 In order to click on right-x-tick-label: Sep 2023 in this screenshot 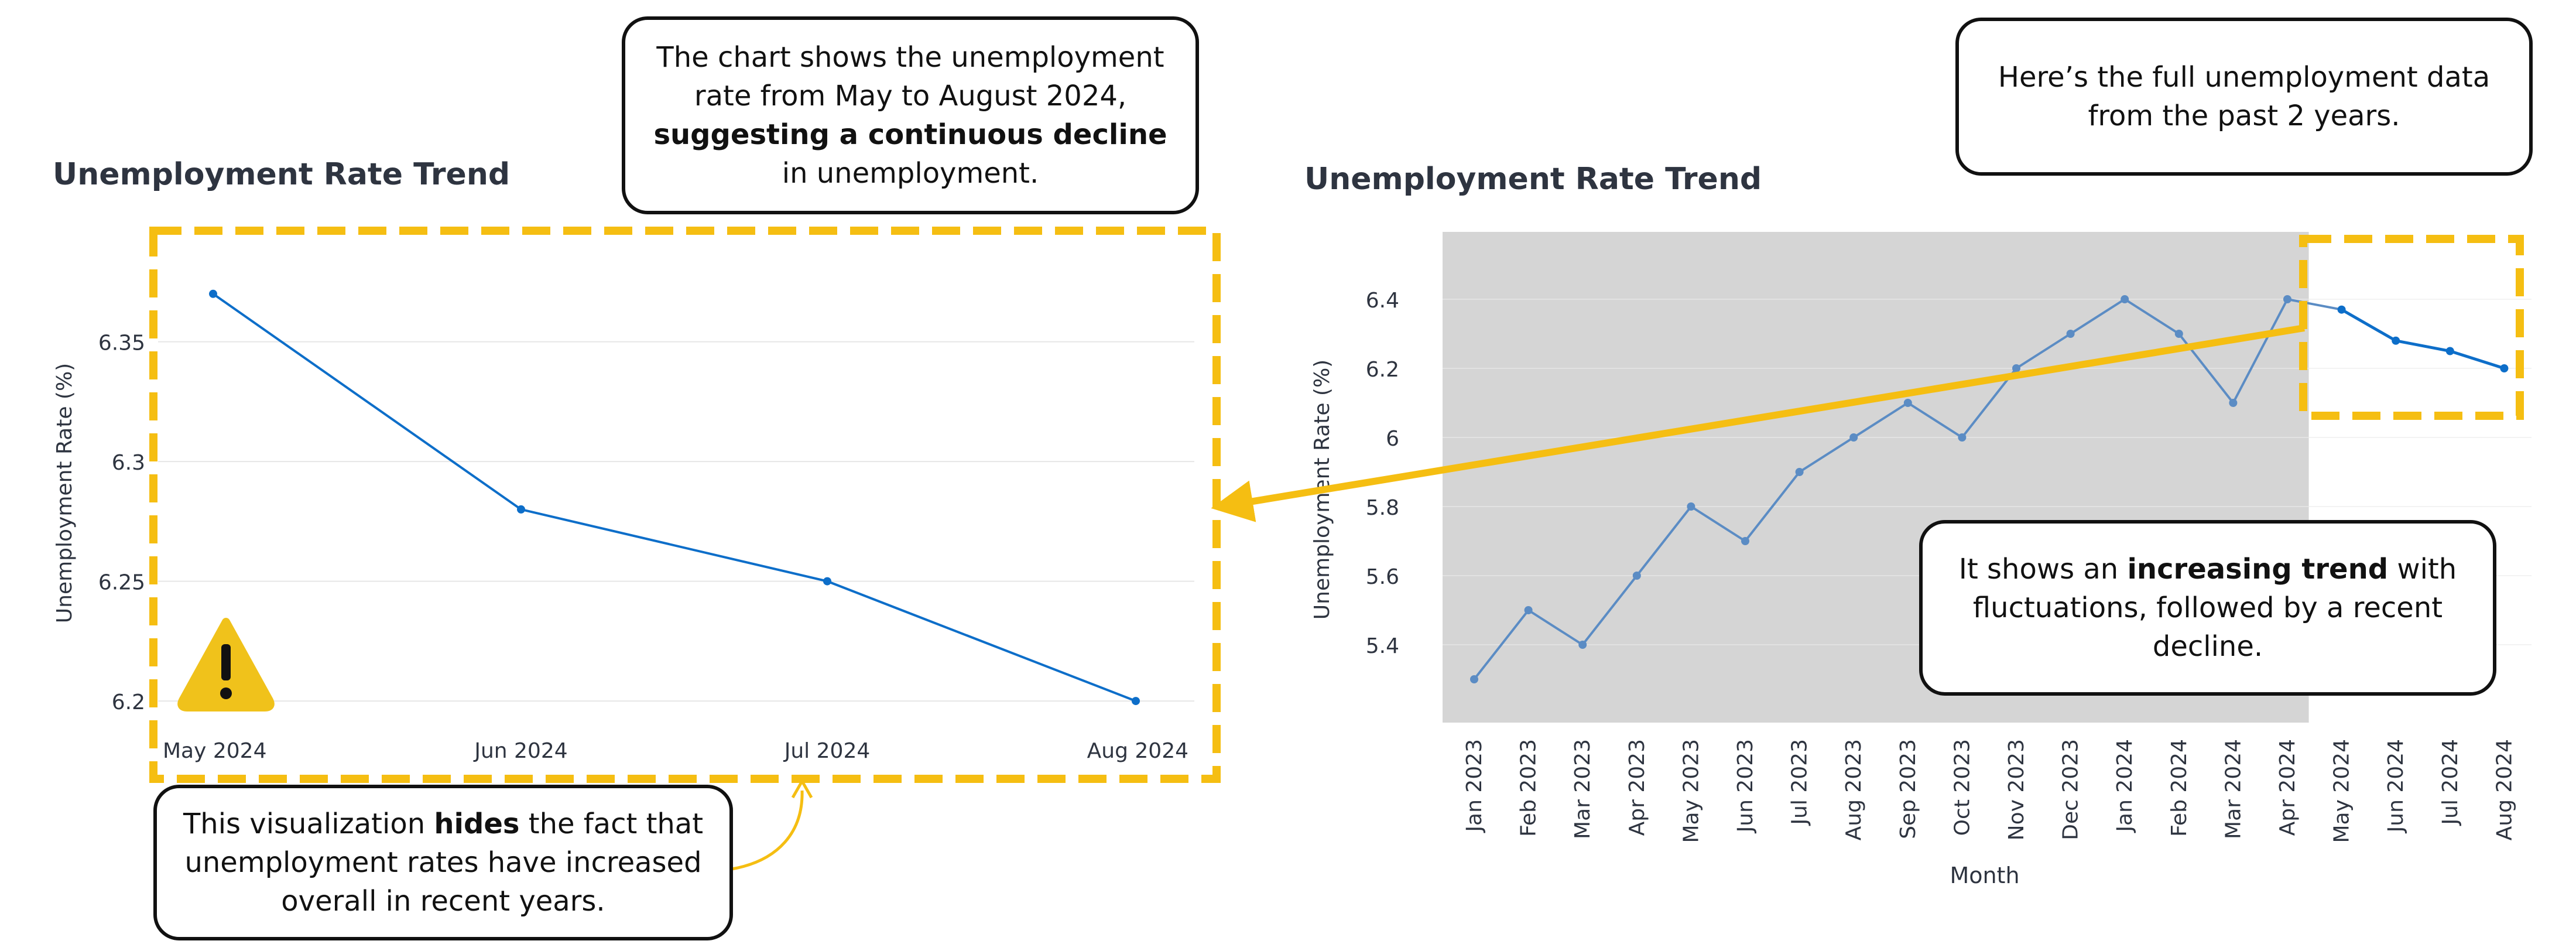, I will do `click(1908, 789)`.